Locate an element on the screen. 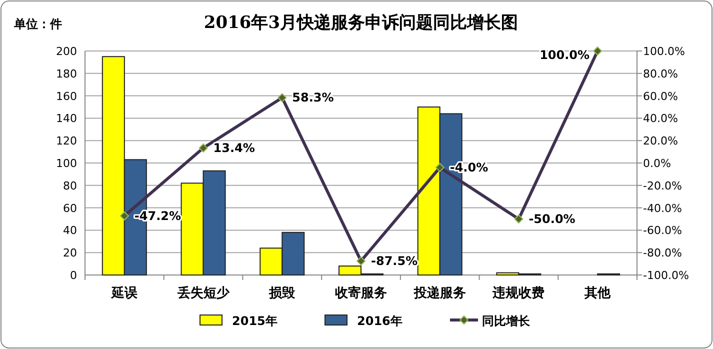  y-tick-label: 100 is located at coordinates (66, 163).